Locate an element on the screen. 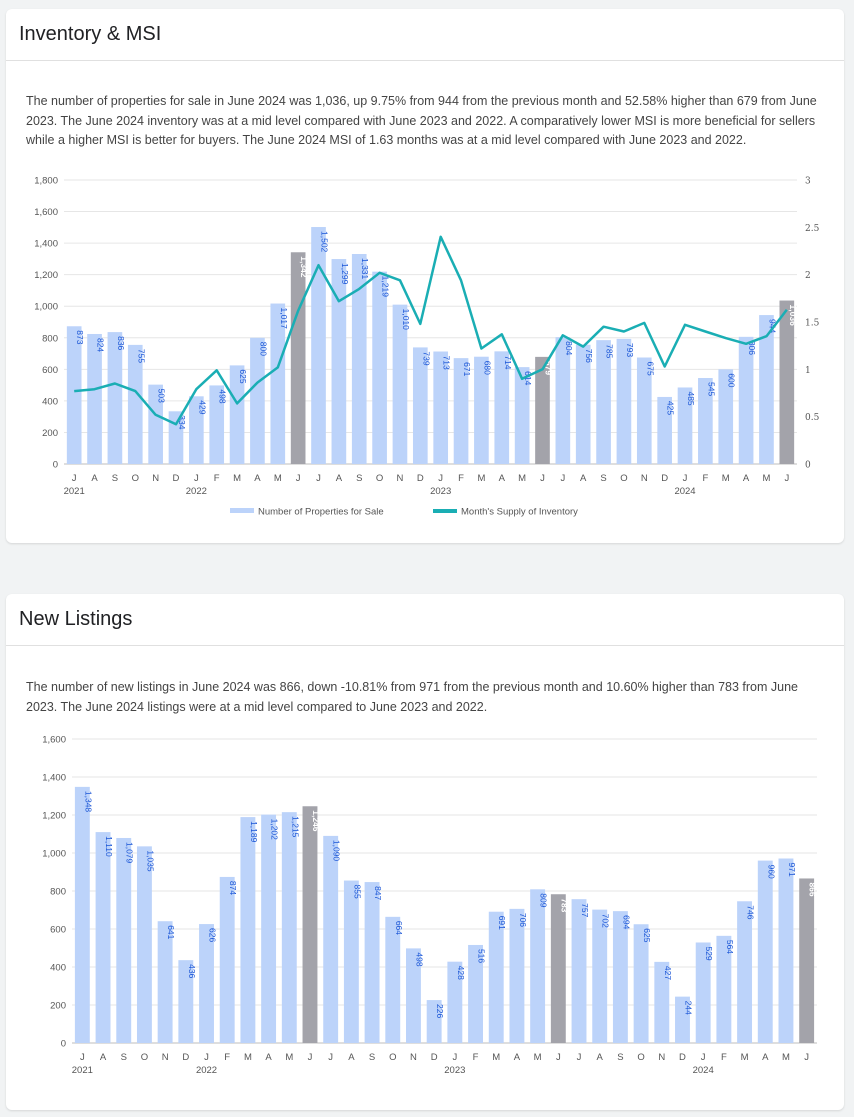  legend-label: Month's Supply of Inventory is located at coordinates (519, 512).